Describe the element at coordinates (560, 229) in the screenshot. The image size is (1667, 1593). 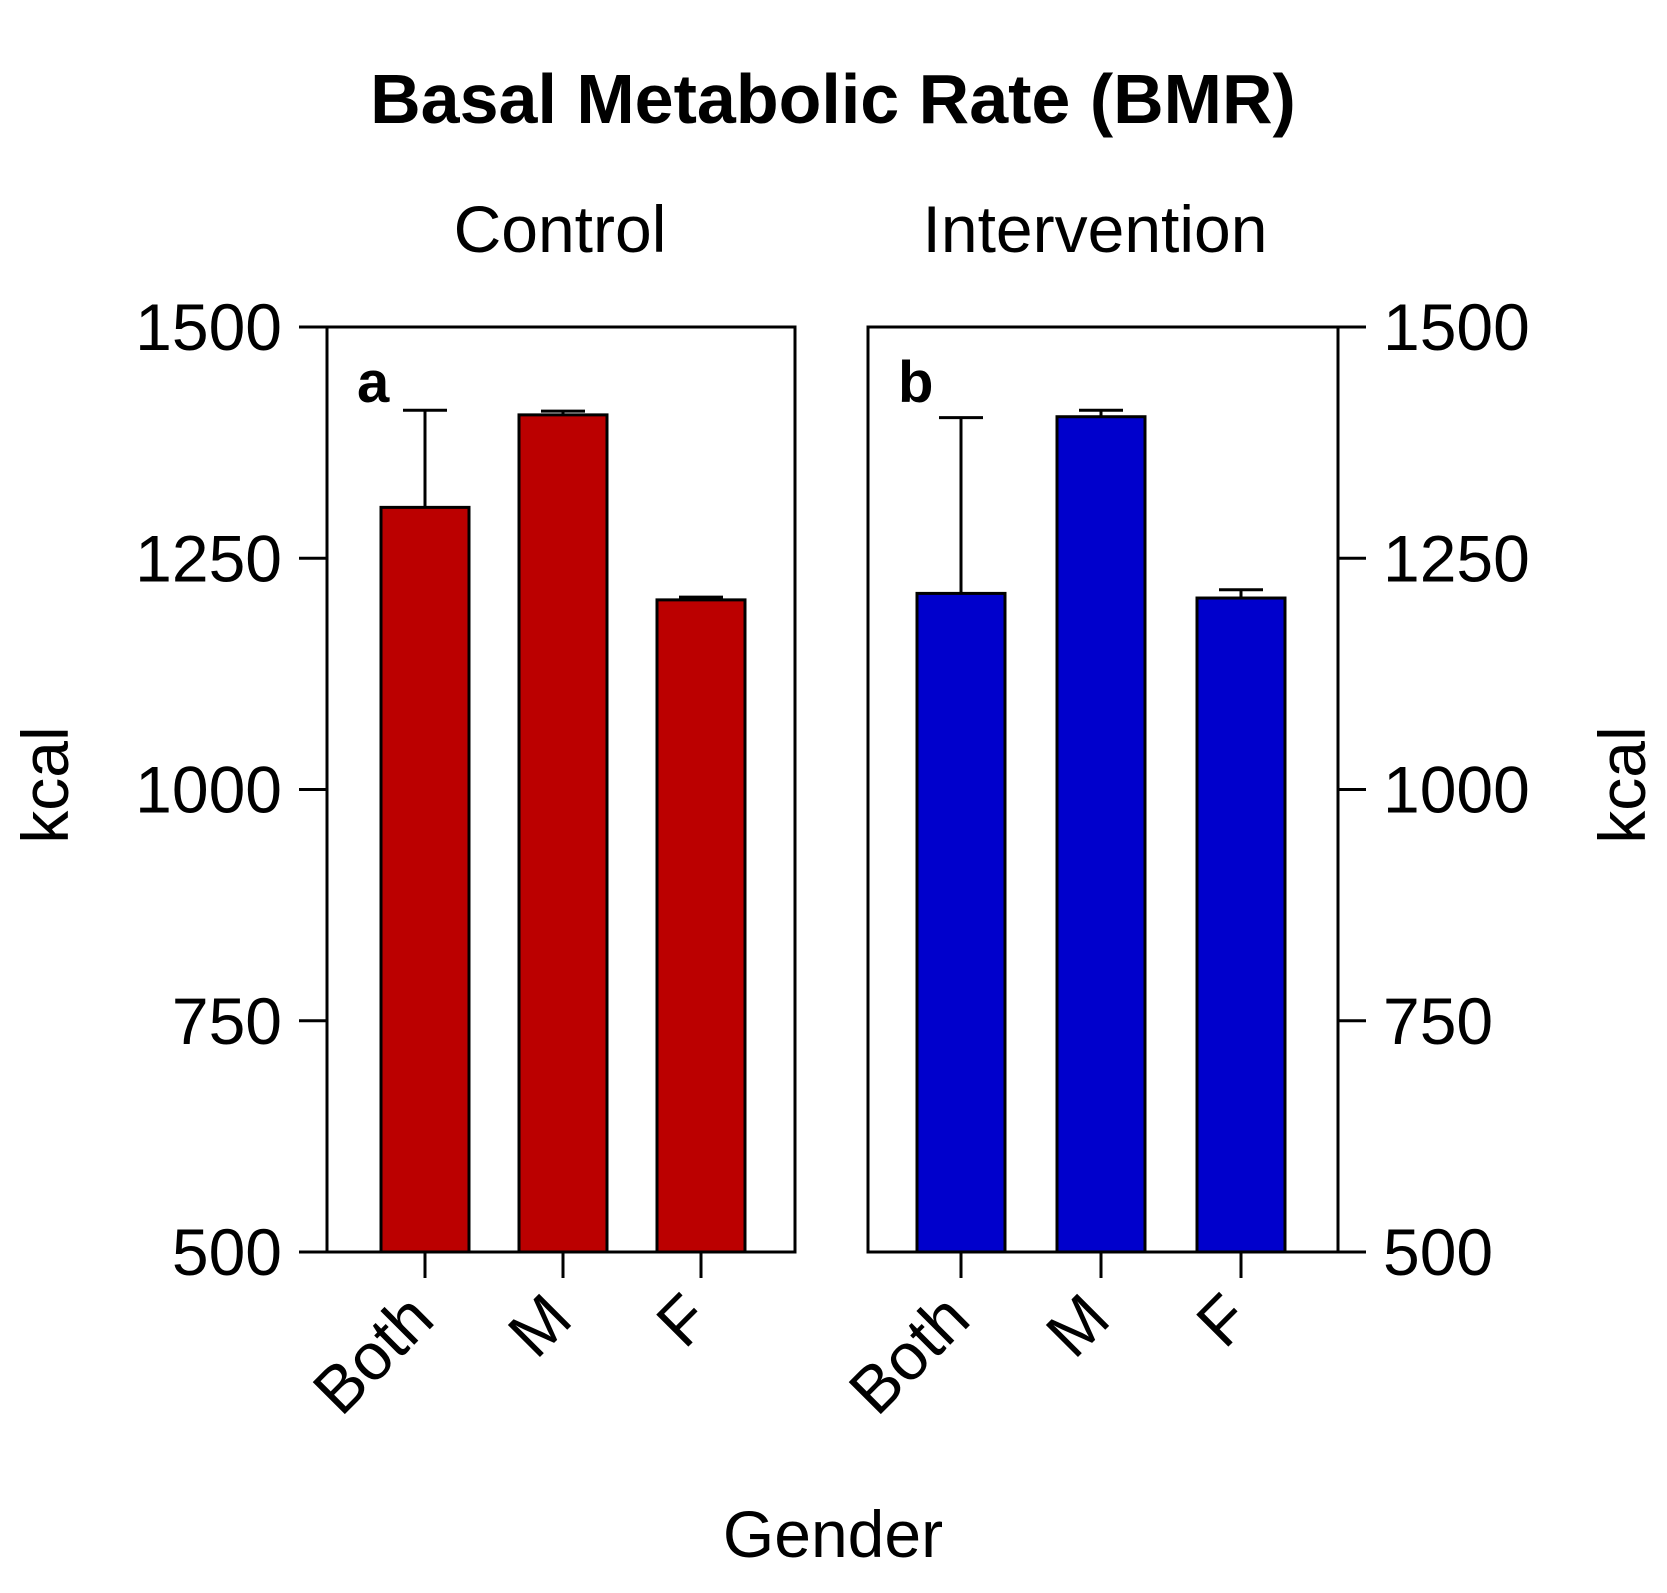
I see `panel-a-title: Control` at that location.